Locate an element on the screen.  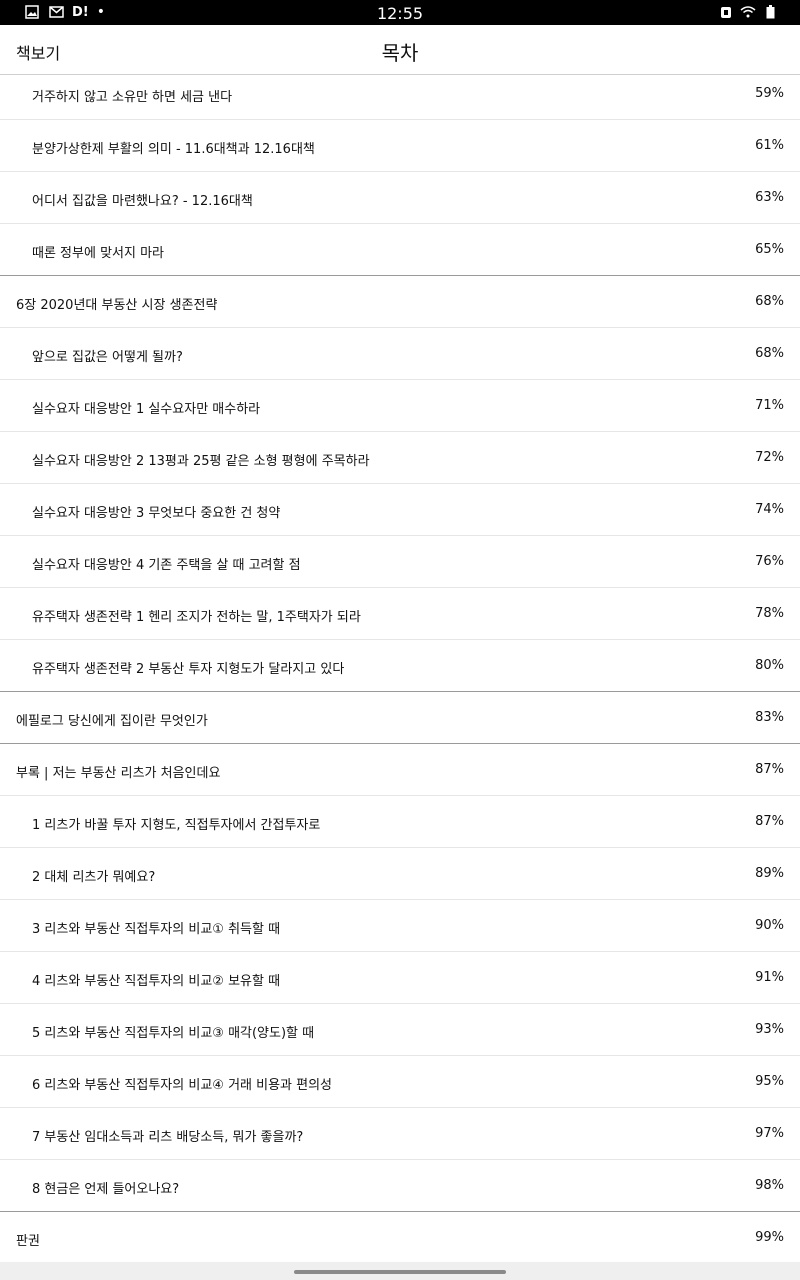
toc-item: 거주하지 않고 소유만 하면 세금 낸다 59% is located at coordinates (400, 94).